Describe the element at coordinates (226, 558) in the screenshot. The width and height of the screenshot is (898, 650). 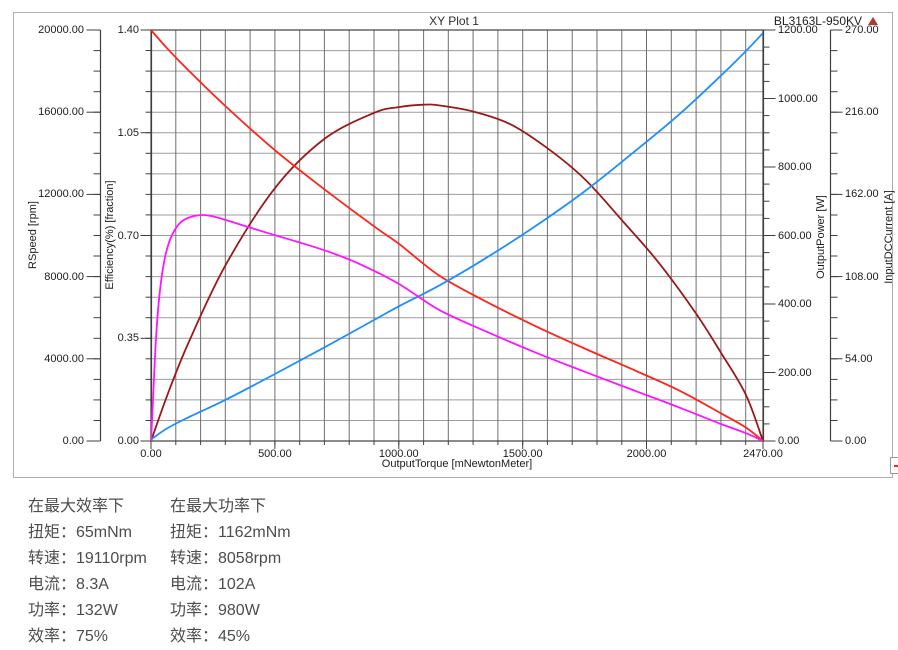
I see `stats-line: 转速：8058rpm` at that location.